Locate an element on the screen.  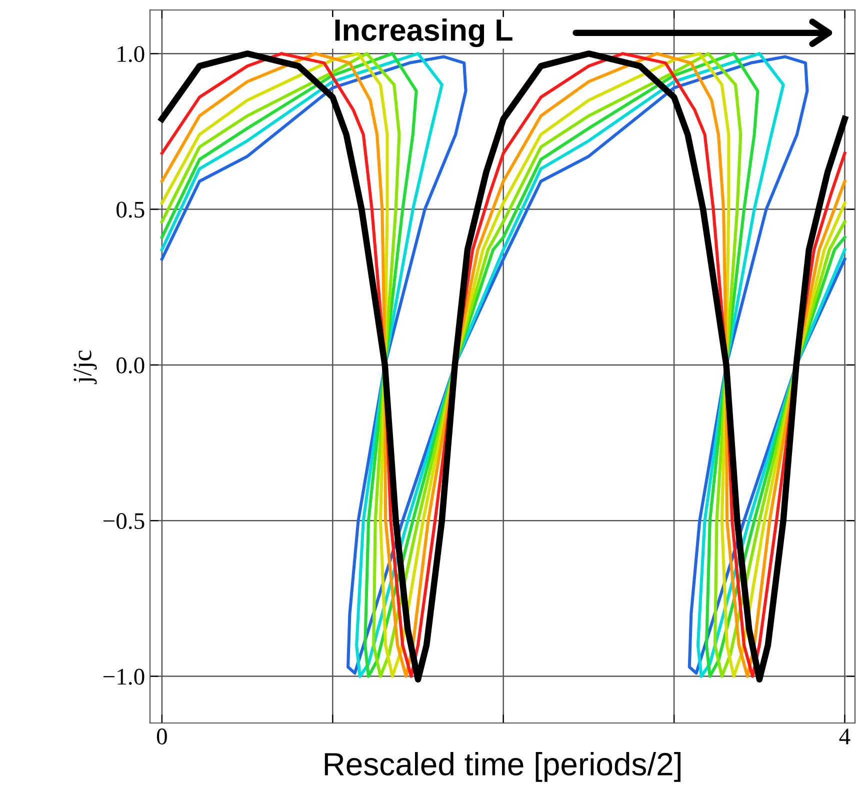
y-tick-label: 0.0 is located at coordinates (130, 365).